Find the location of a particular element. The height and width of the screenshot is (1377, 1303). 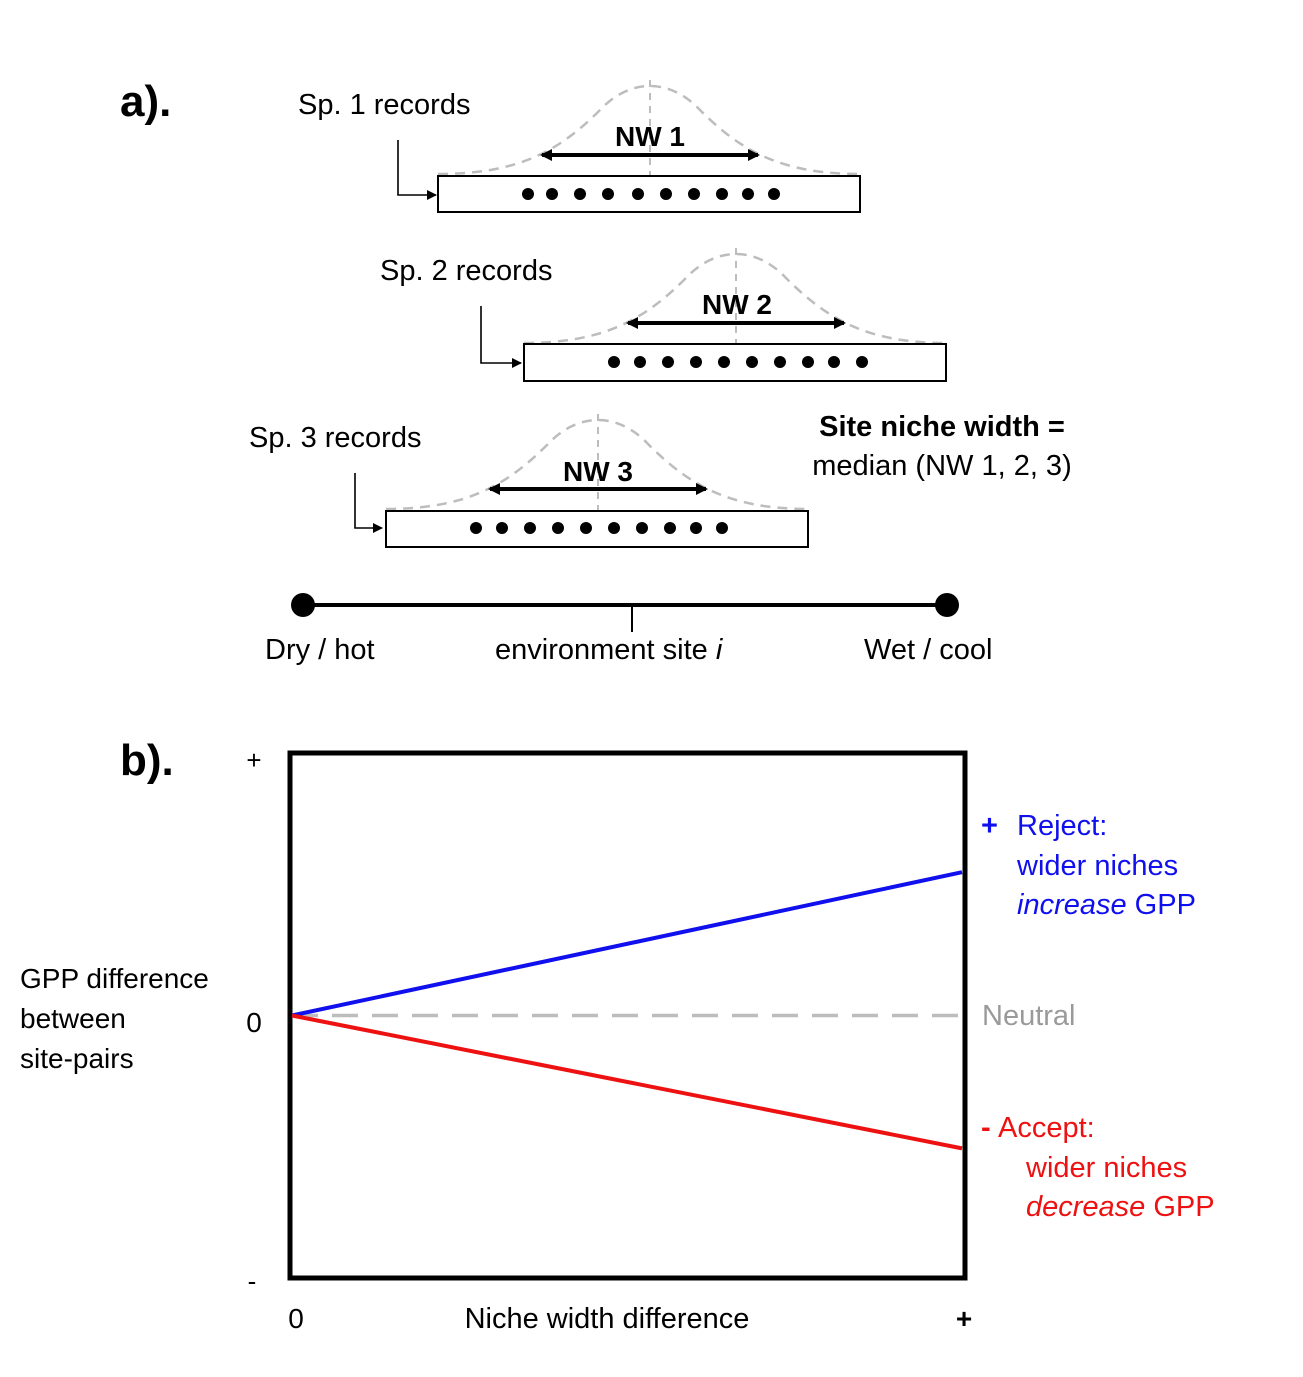

y-tick-zero: 0 is located at coordinates (254, 1022).